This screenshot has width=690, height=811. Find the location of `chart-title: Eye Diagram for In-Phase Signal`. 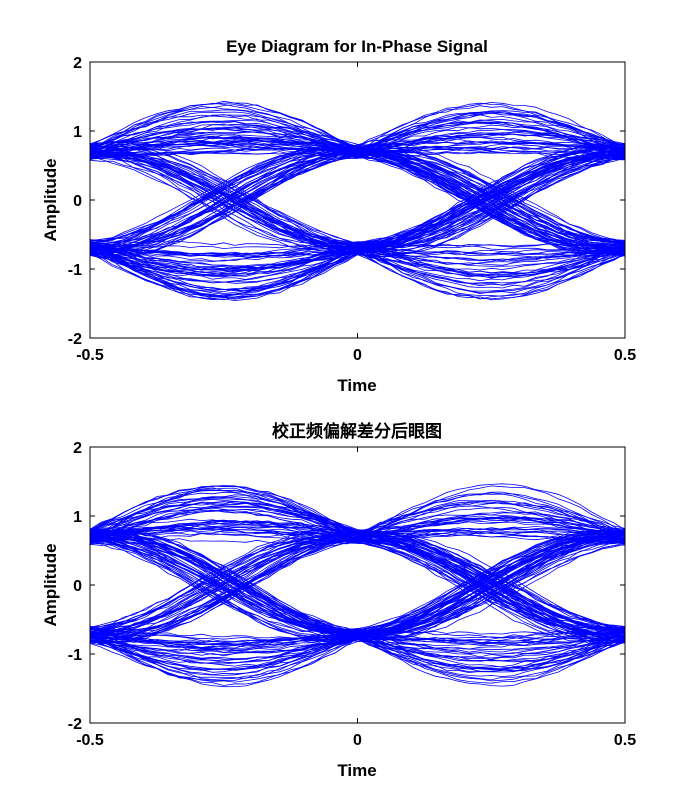

chart-title: Eye Diagram for In-Phase Signal is located at coordinates (357, 46).